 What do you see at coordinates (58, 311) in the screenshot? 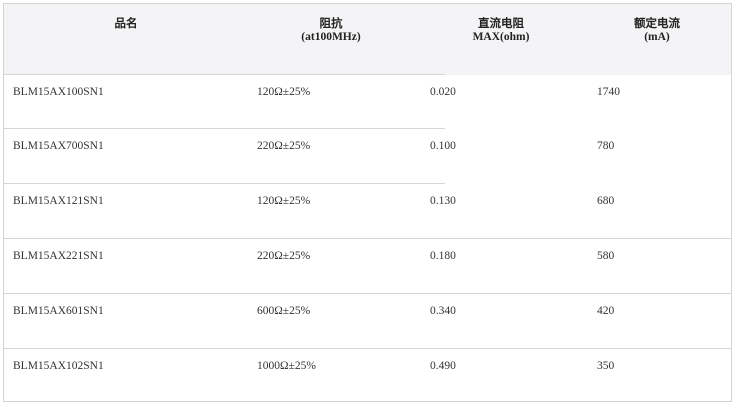
I see `part-name-cell: BLM15AX601SN1` at bounding box center [58, 311].